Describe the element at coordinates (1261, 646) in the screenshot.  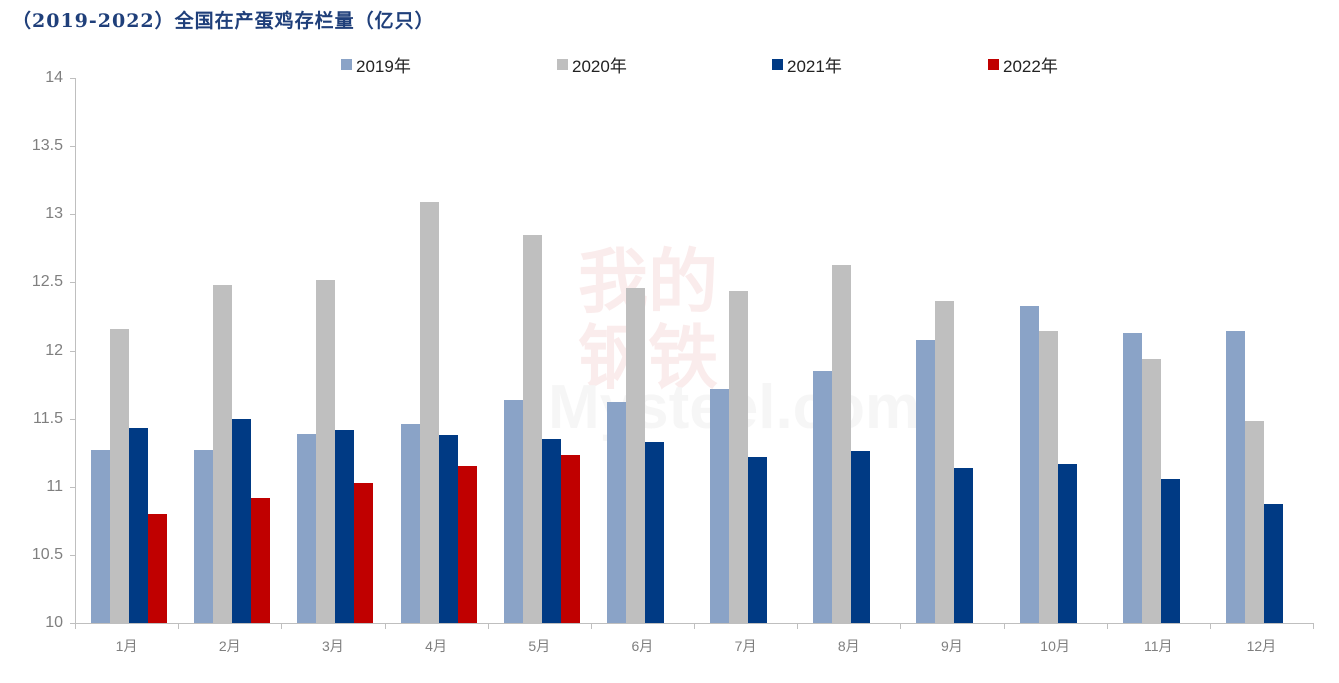
I see `x-tick-label: 12月` at that location.